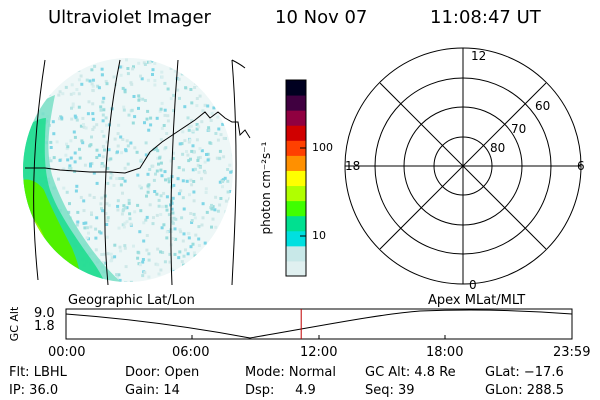 This screenshot has width=600, height=400. Describe the element at coordinates (485, 17) in the screenshot. I see `time-label: 11:08:47 UT` at that location.